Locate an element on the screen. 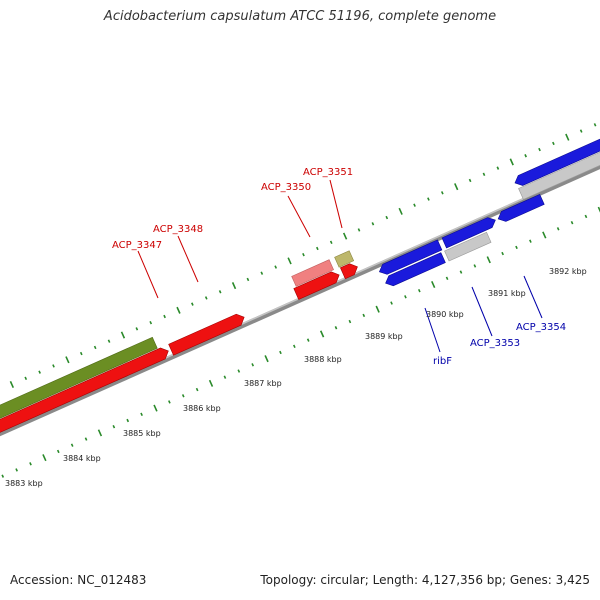  gene-red-forward-long is located at coordinates (85, 391).